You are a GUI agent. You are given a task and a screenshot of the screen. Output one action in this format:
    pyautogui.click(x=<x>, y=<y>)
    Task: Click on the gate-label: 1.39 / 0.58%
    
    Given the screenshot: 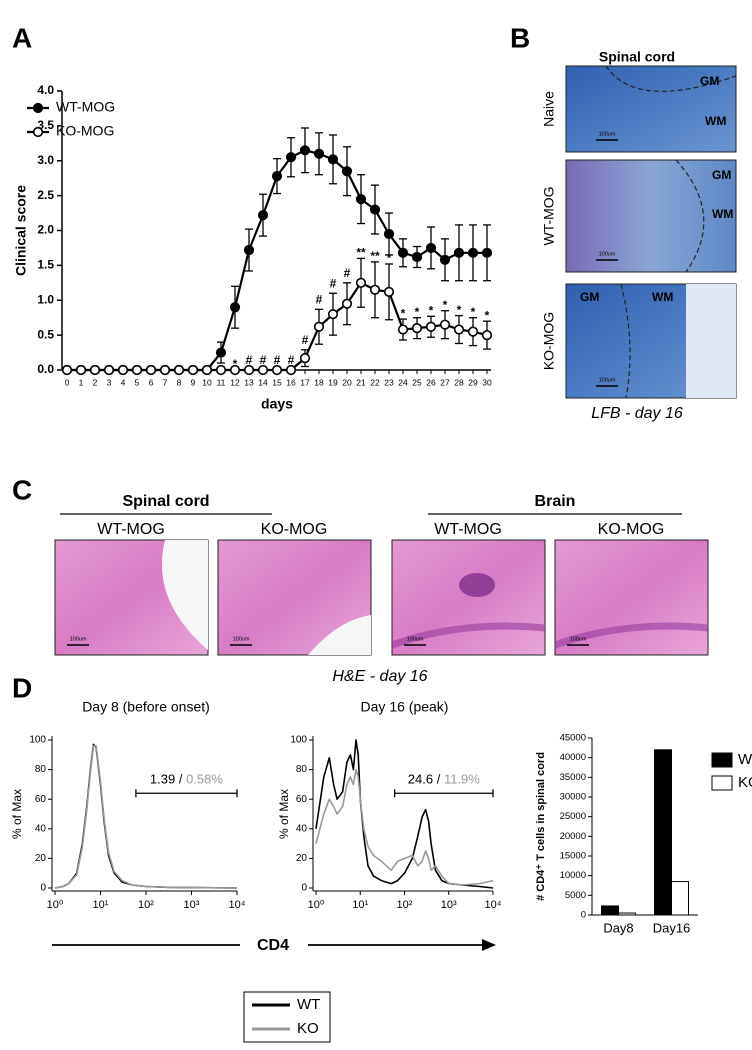 What is the action you would take?
    pyautogui.click(x=186, y=779)
    